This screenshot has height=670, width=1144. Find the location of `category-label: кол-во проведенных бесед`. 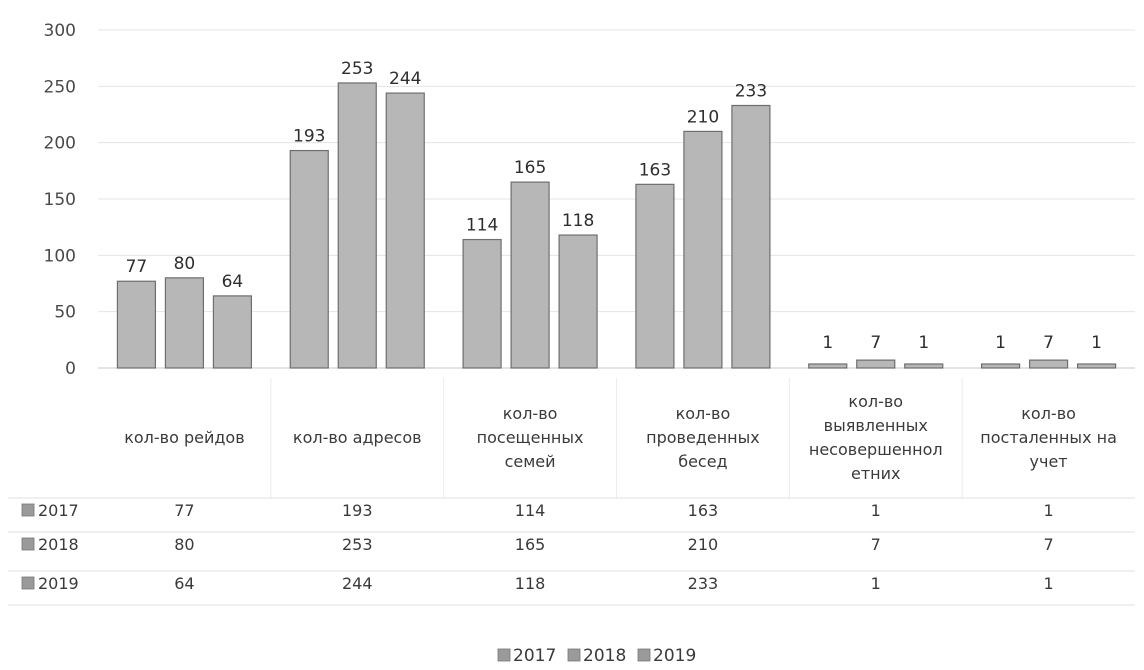

category-label: кол-во проведенных бесед is located at coordinates (703, 437).